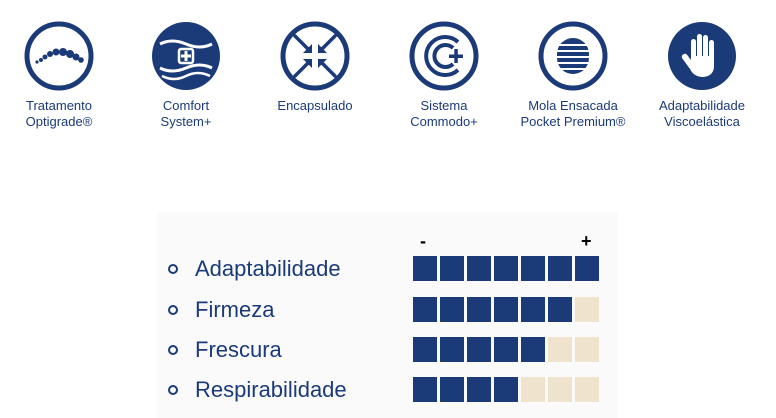 The height and width of the screenshot is (418, 776). Describe the element at coordinates (59, 56) in the screenshot. I see `spine-dots-icon` at that location.